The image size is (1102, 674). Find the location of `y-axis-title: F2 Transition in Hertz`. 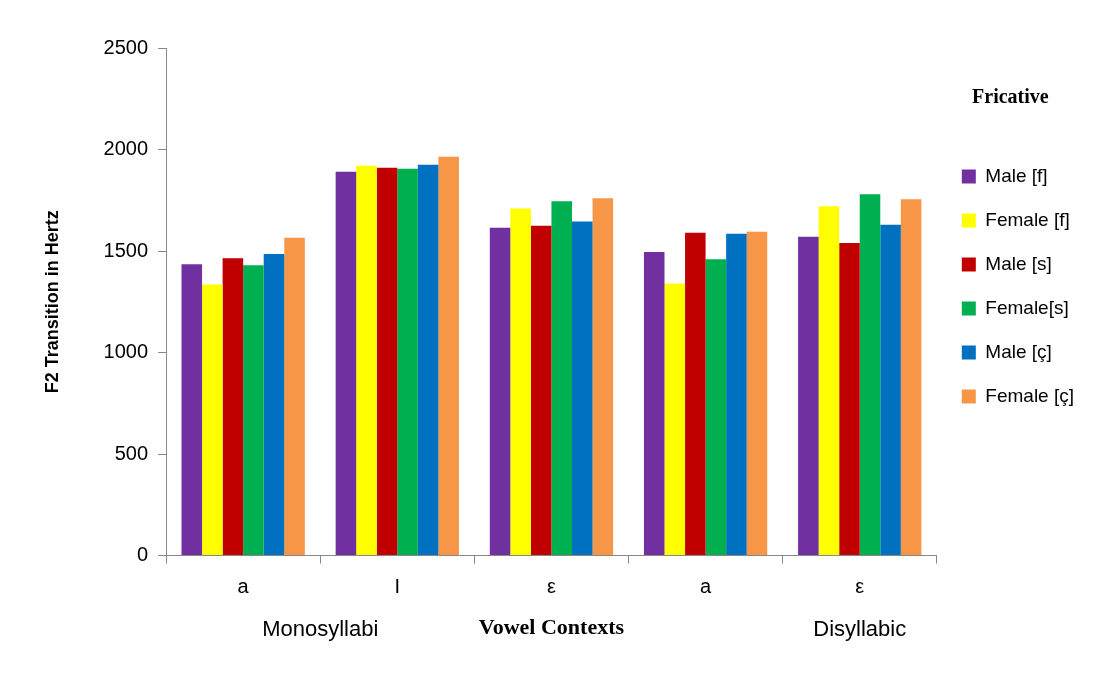

y-axis-title: F2 Transition in Hertz is located at coordinates (51, 302).